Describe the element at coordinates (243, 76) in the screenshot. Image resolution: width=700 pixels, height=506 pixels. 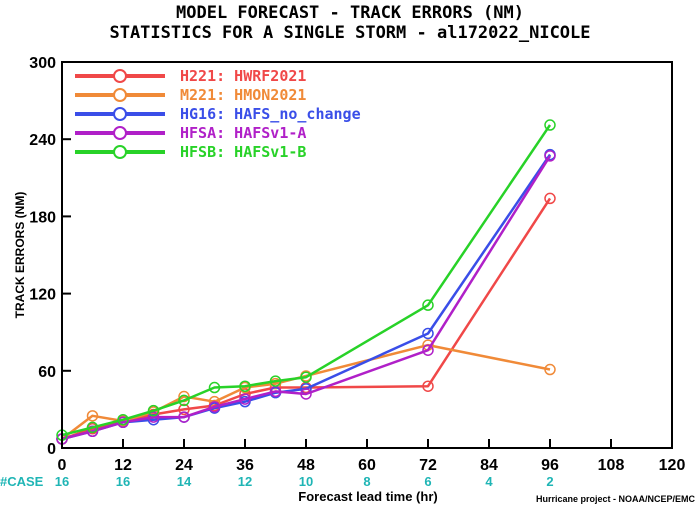
I see `legend-entry: H221: HWRF2021` at that location.